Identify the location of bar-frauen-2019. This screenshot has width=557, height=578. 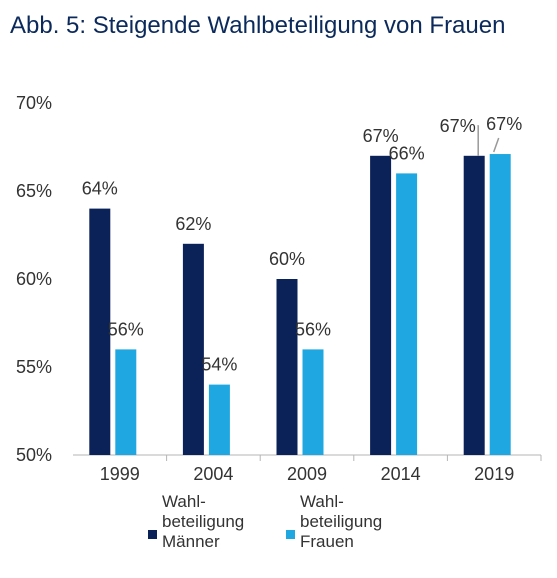
(500, 305).